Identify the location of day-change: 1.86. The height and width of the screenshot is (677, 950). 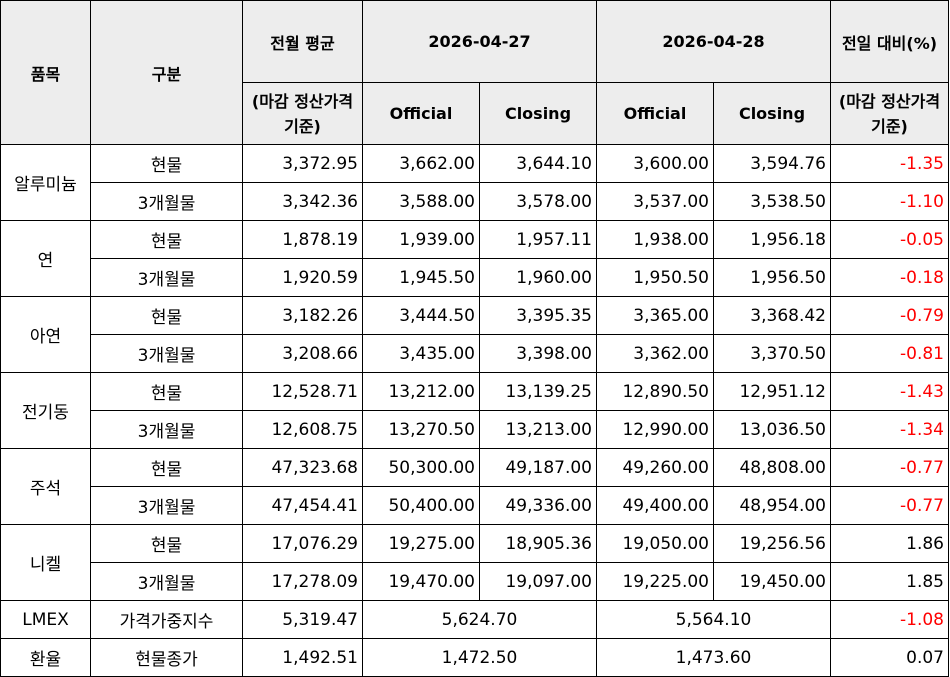
(889, 543).